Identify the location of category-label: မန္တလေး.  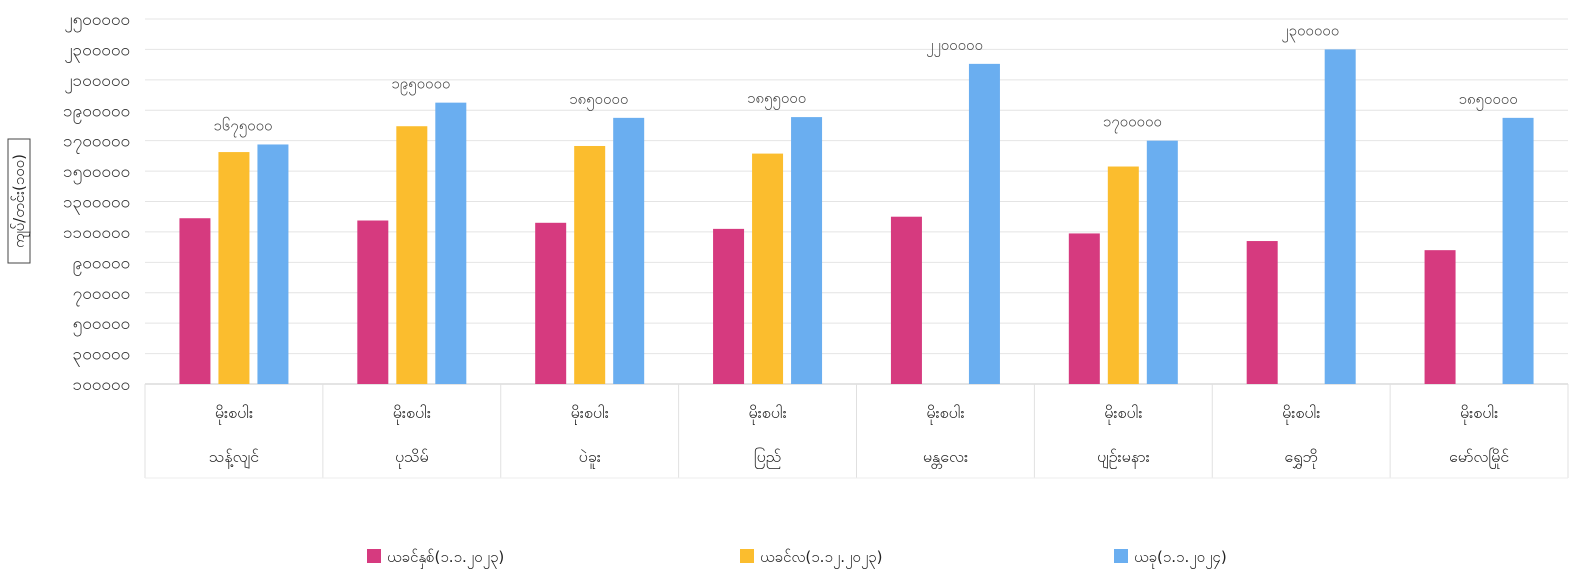
(945, 458).